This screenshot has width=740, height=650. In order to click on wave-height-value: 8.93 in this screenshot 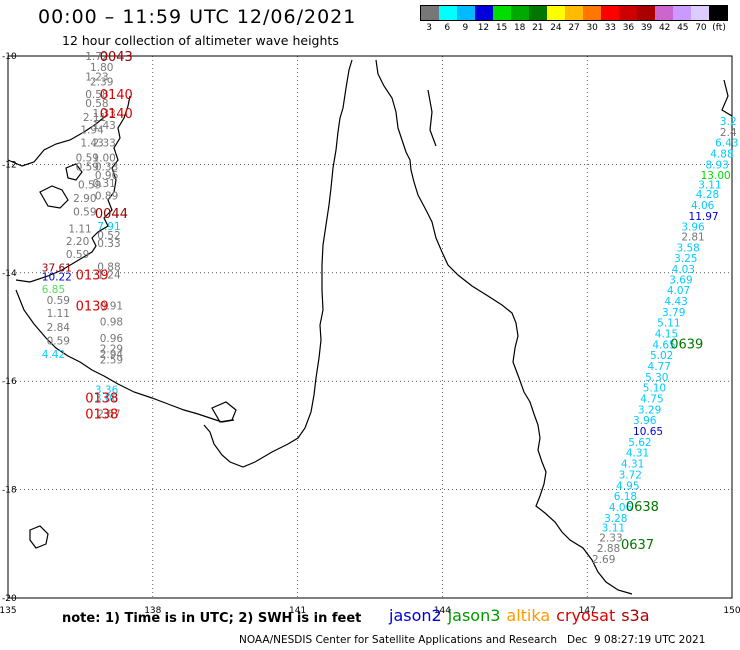, I will do `click(716, 165)`.